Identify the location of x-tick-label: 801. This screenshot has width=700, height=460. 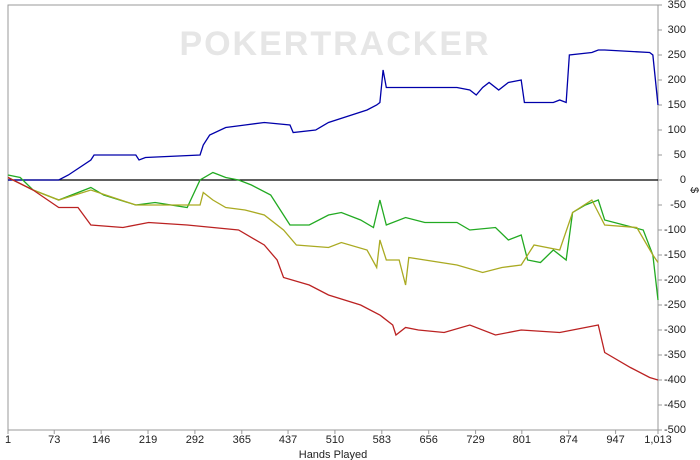
(522, 440).